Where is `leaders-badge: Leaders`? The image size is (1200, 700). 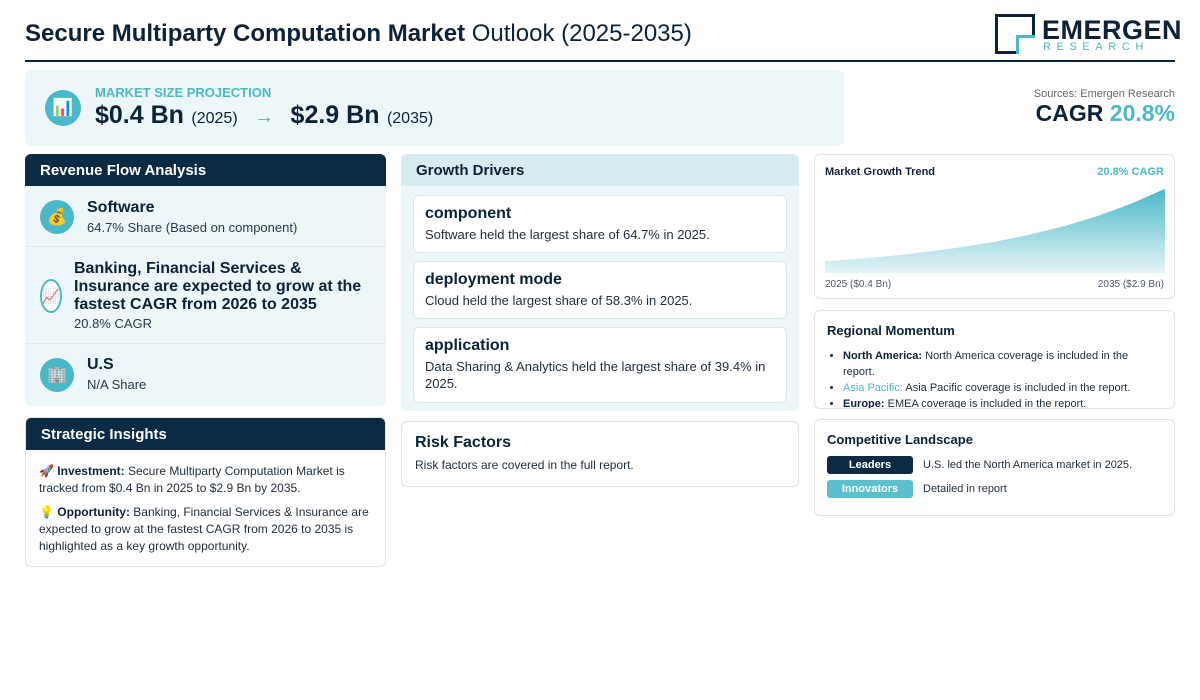 leaders-badge: Leaders is located at coordinates (870, 465).